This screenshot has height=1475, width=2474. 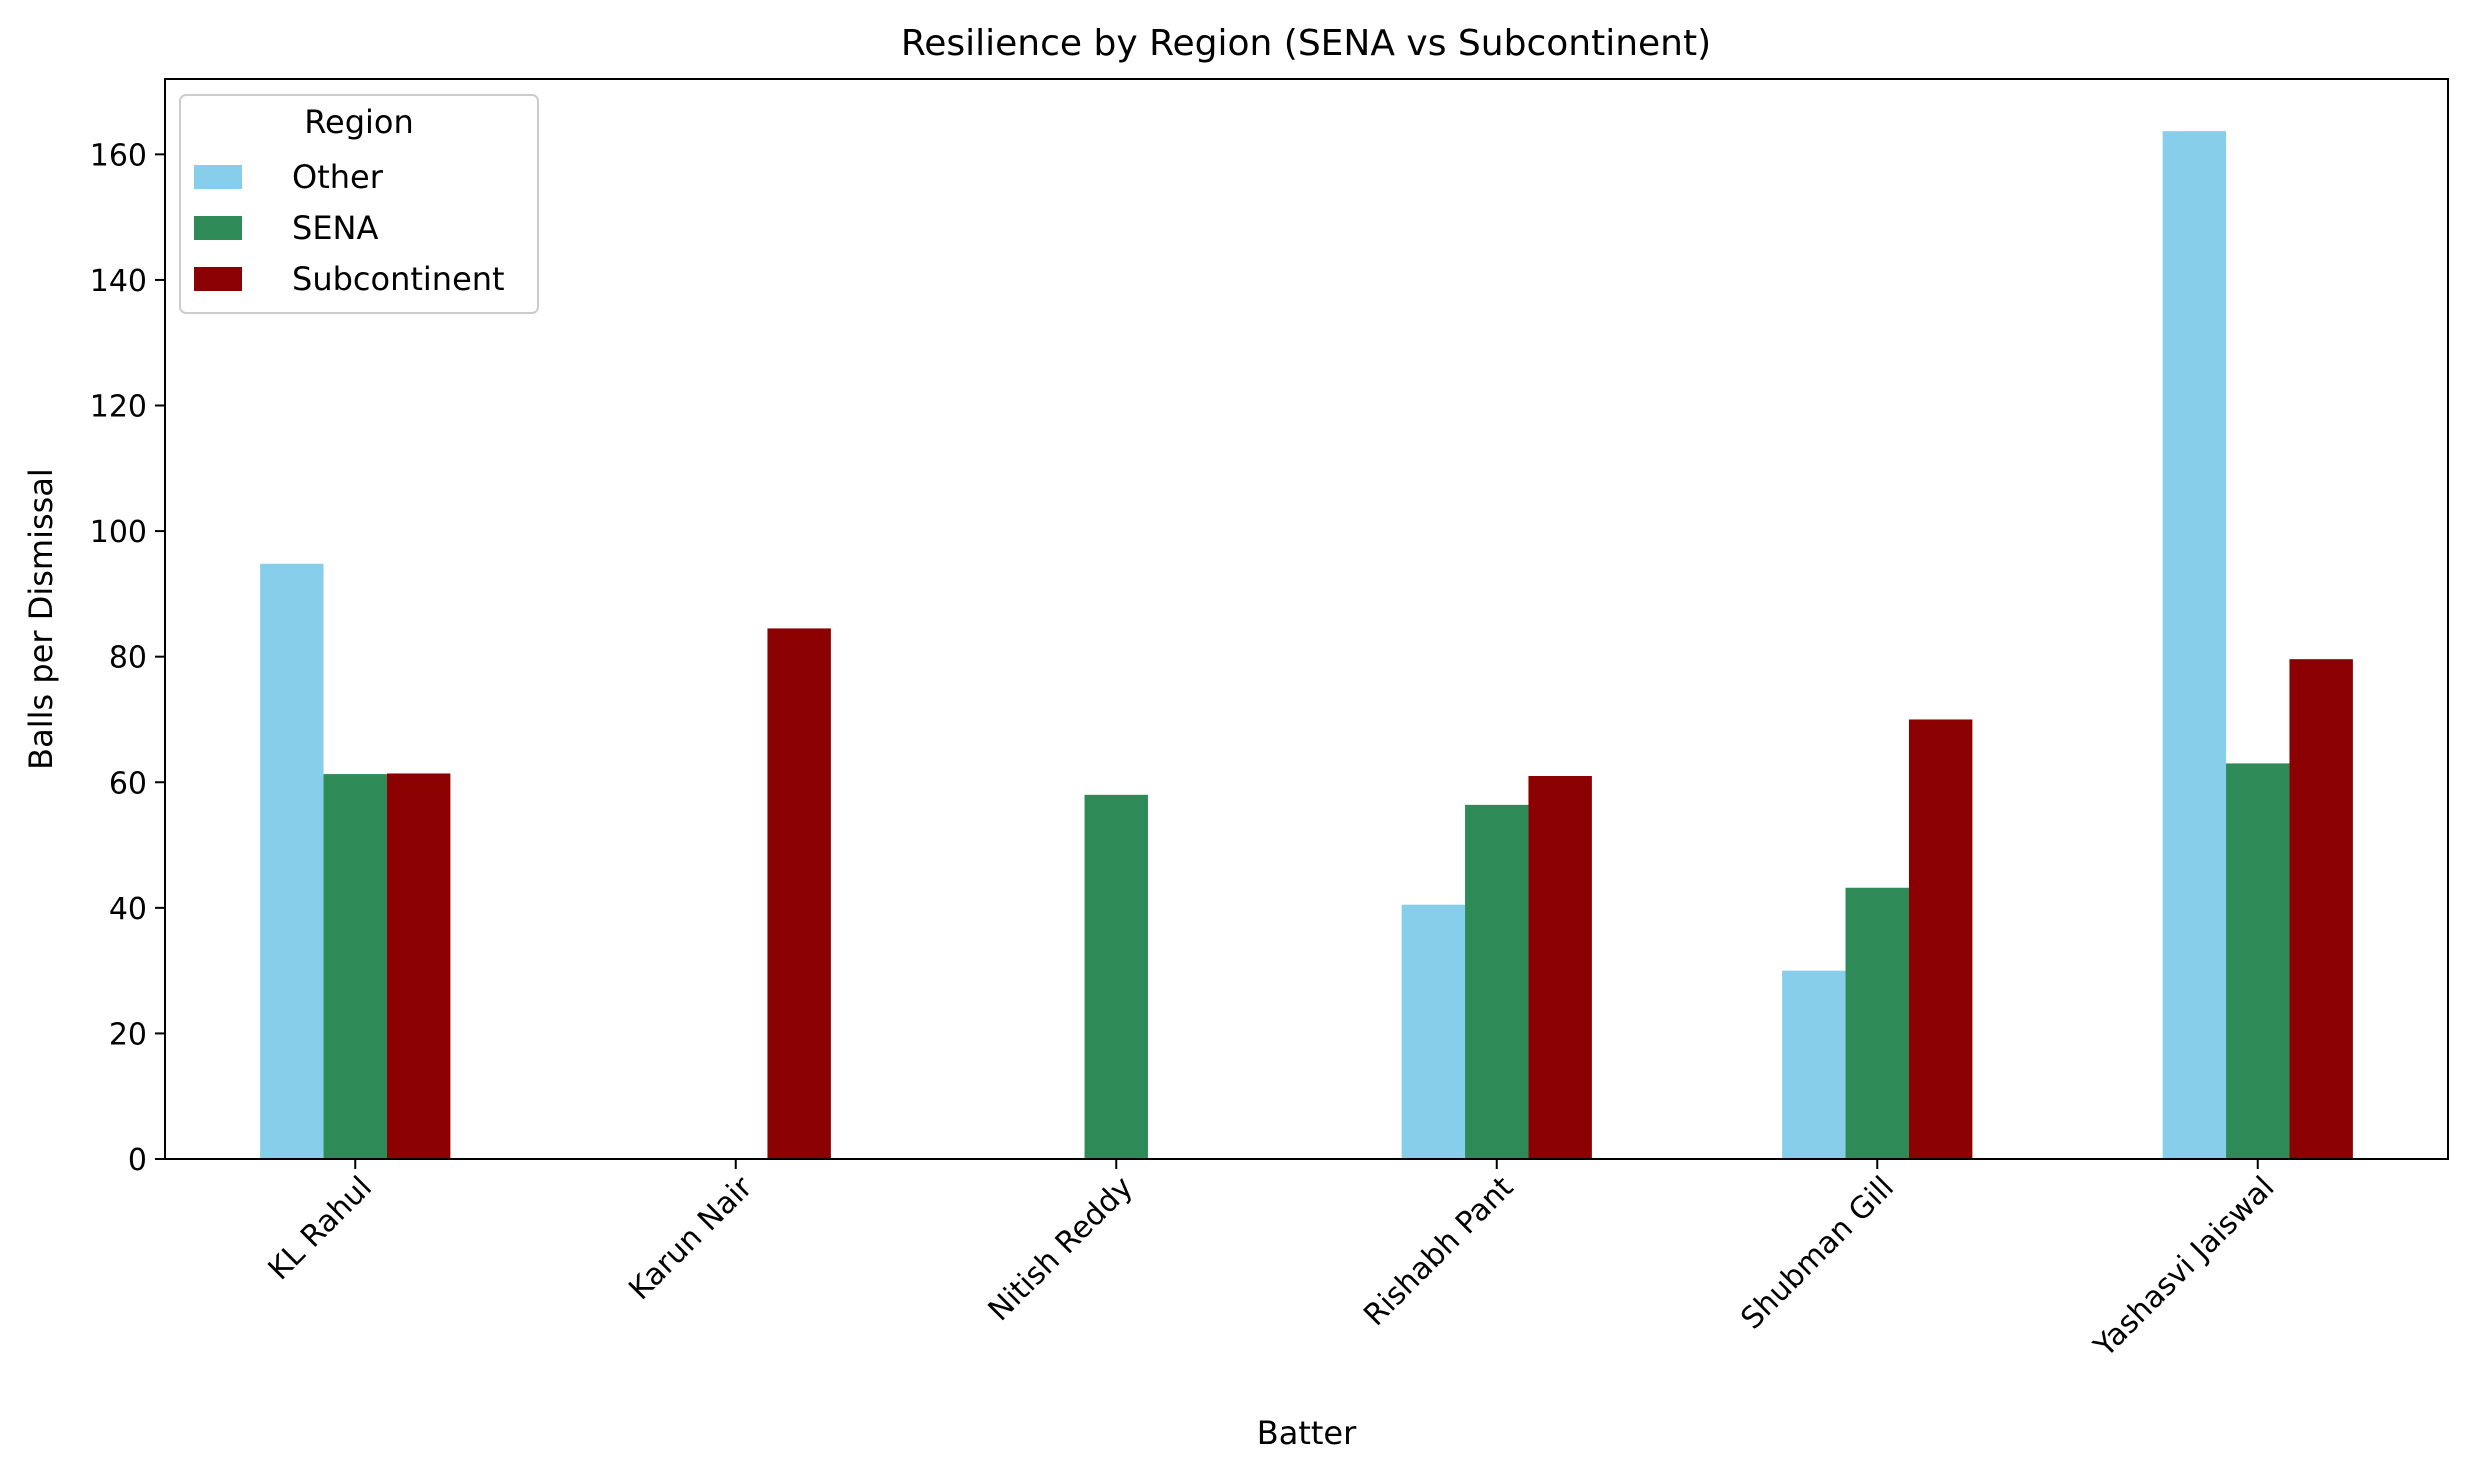 What do you see at coordinates (1877, 1023) in the screenshot?
I see `bar-sena-shubman-gill` at bounding box center [1877, 1023].